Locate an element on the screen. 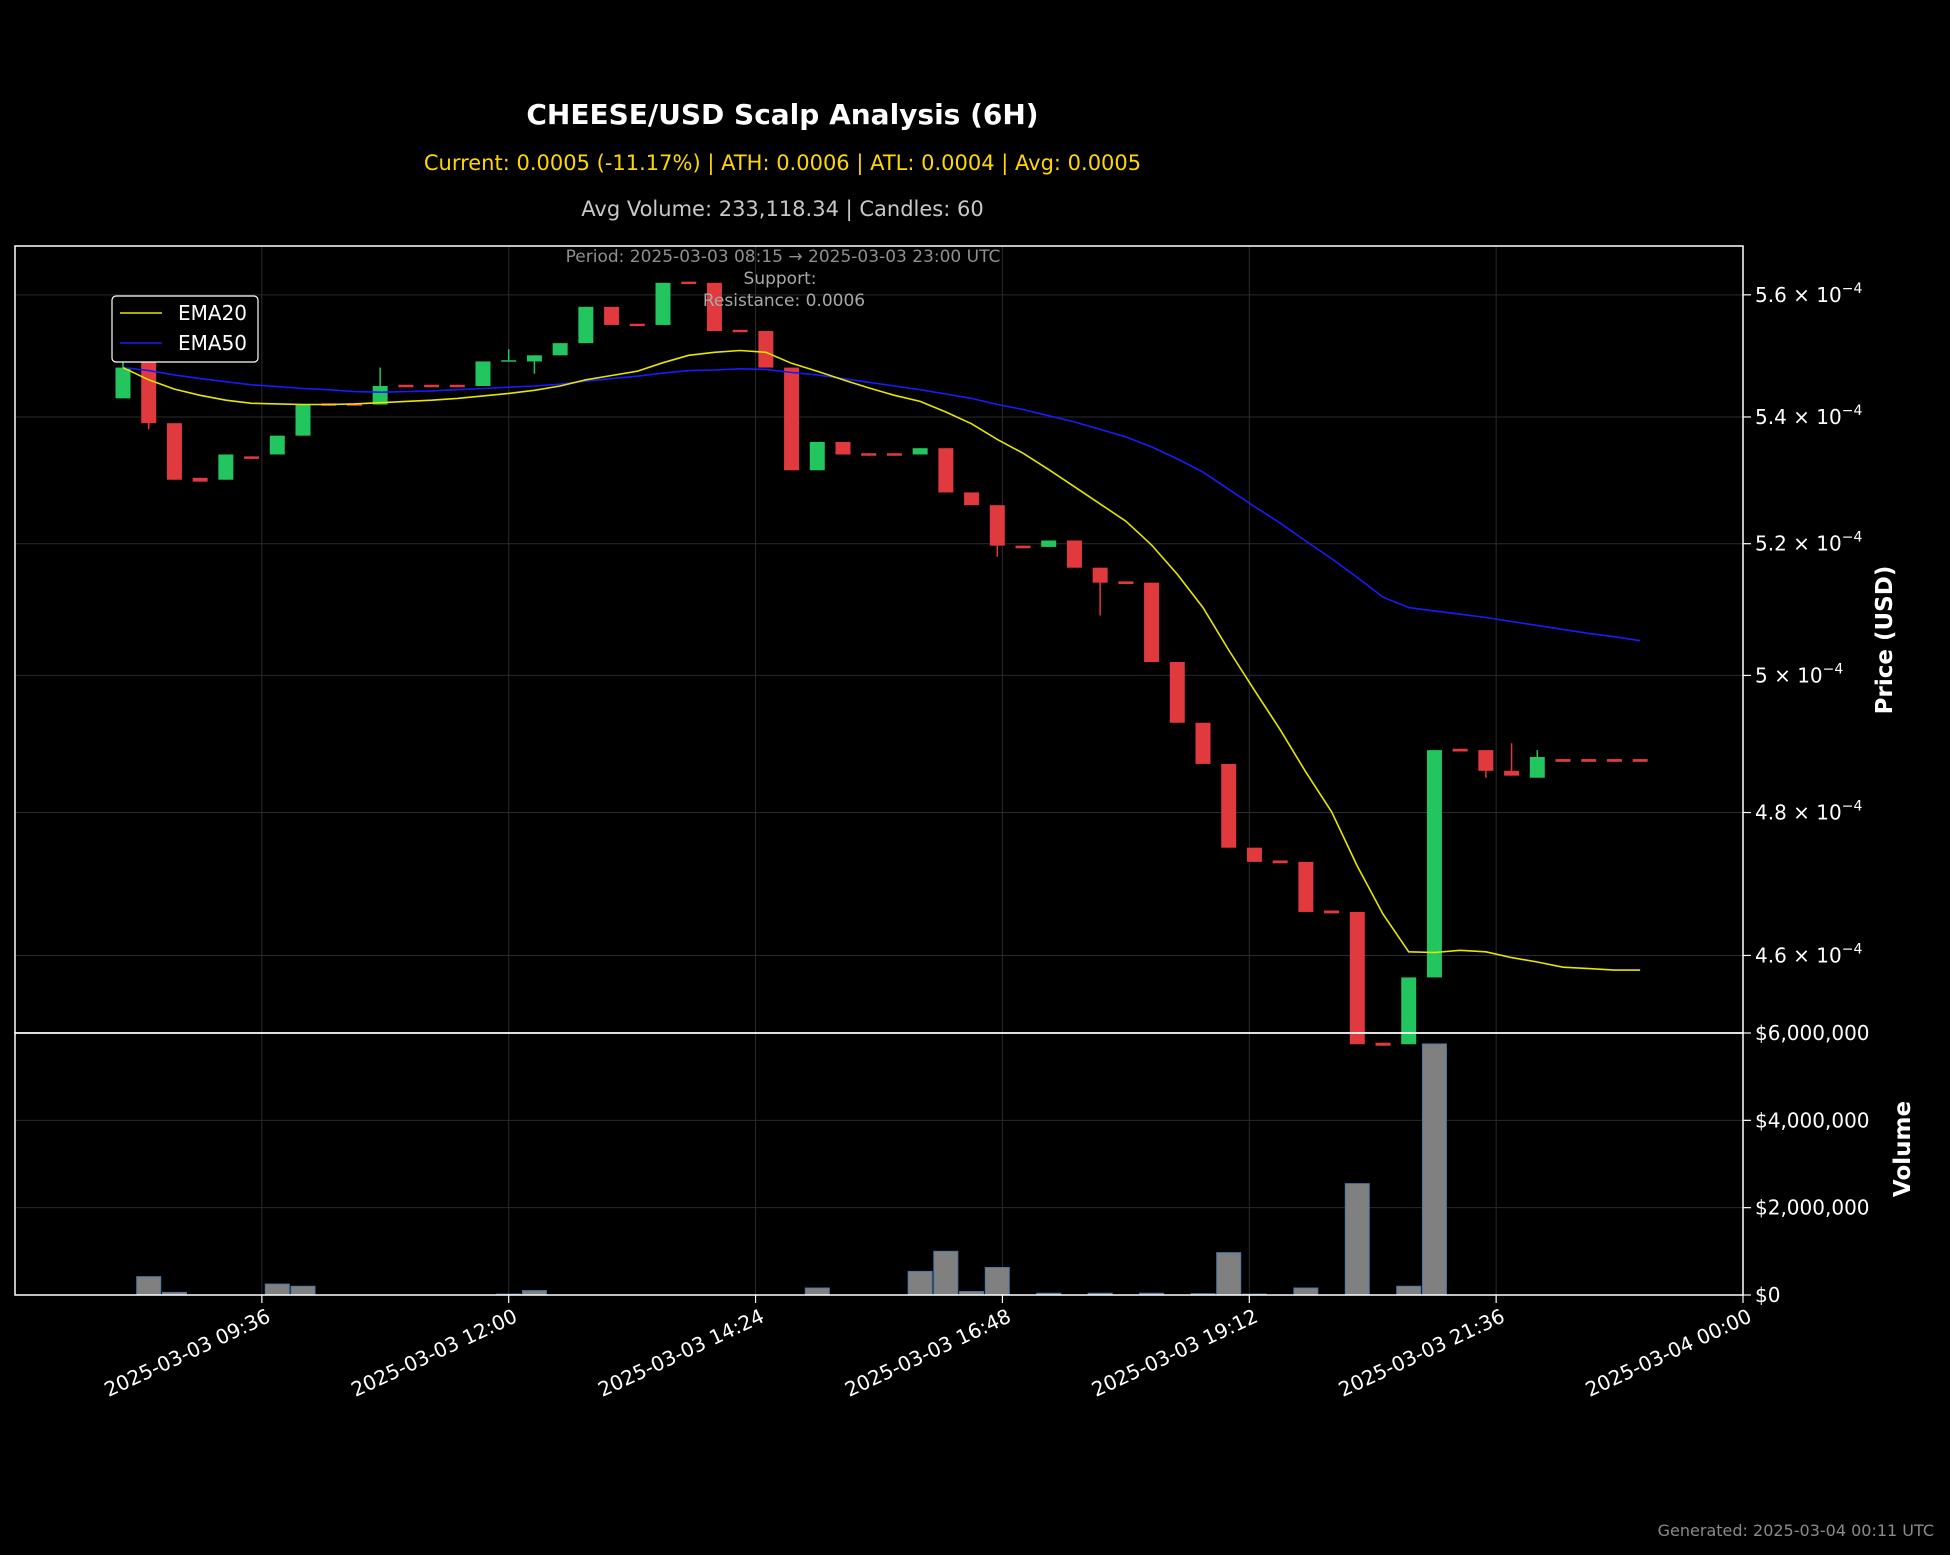 This screenshot has width=1950, height=1555. volume-axis-label: Volume is located at coordinates (1903, 1149).